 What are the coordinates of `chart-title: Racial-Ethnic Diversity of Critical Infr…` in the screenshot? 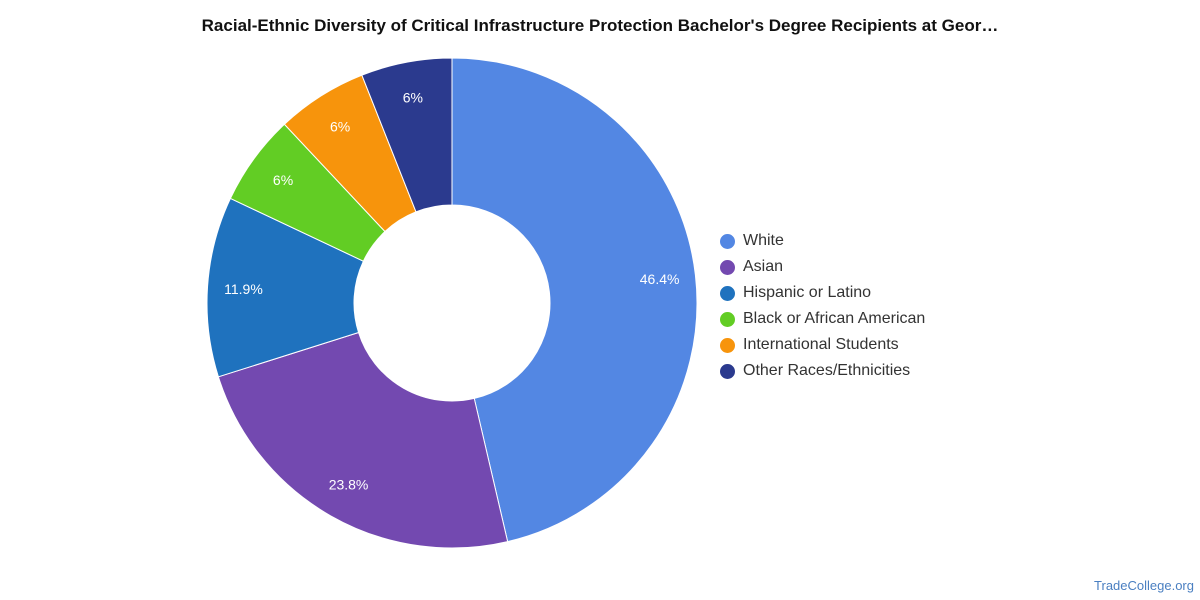 It's located at (600, 25).